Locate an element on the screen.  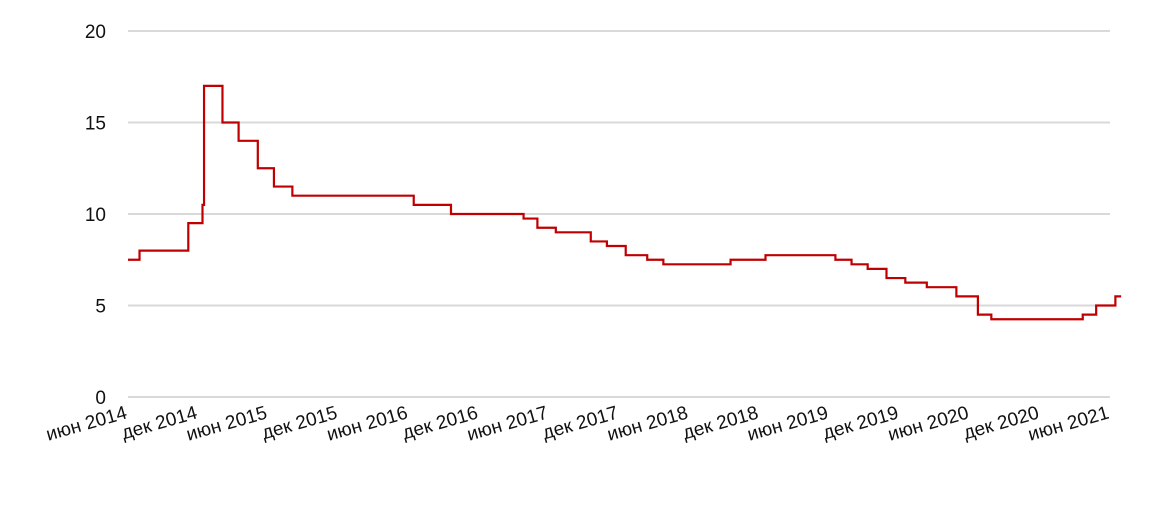
y-tick-label: 15 is located at coordinates (95, 124).